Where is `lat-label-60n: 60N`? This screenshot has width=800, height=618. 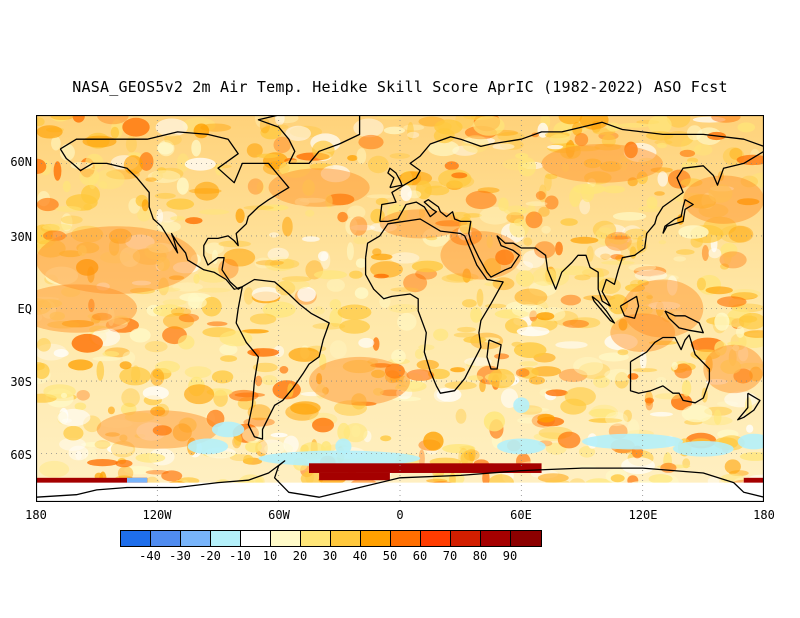 lat-label-60n: 60N is located at coordinates (21, 162).